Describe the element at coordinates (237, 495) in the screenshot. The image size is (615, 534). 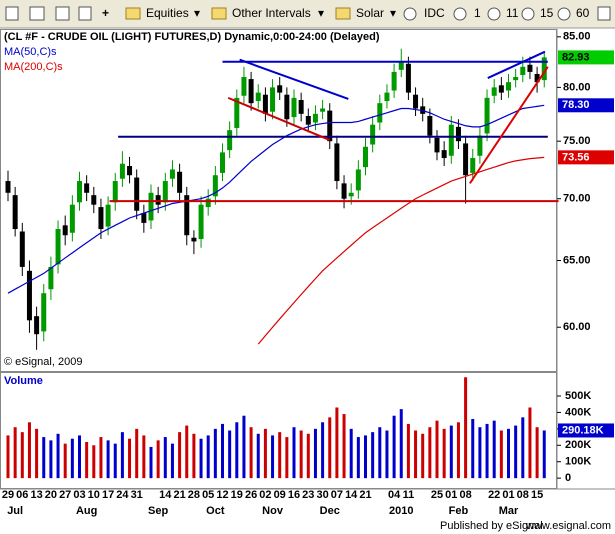
I see `x-tick-label: 19` at that location.